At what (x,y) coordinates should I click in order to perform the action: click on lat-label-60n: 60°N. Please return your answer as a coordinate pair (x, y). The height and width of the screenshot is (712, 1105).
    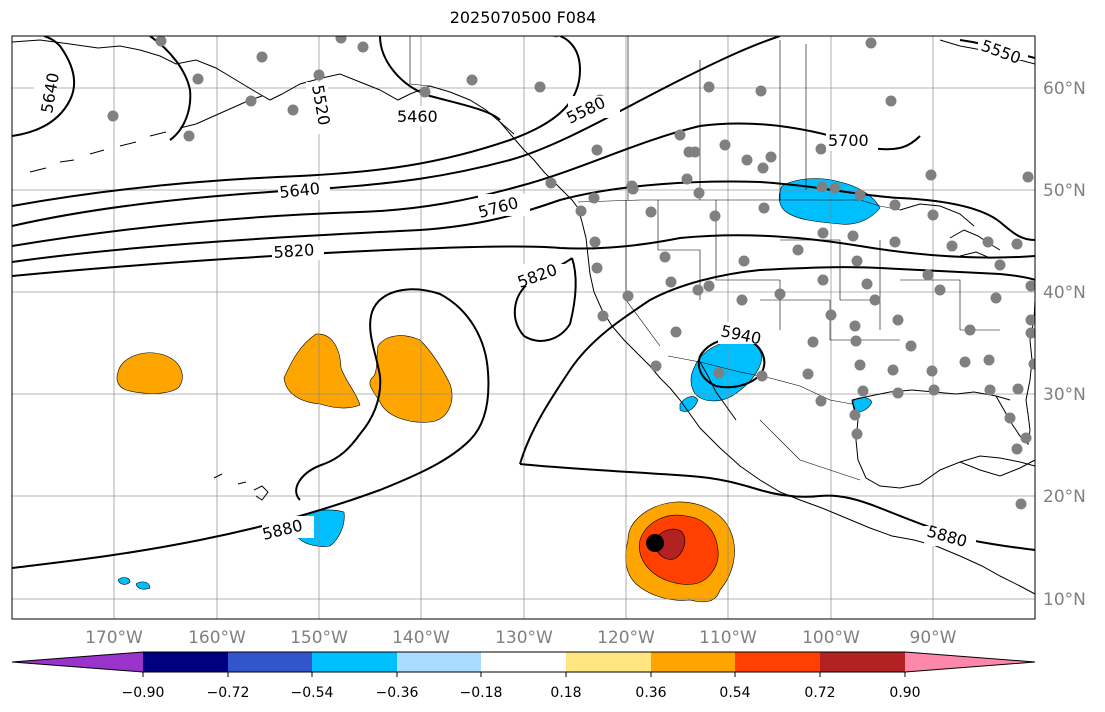
    Looking at the image, I should click on (1064, 89).